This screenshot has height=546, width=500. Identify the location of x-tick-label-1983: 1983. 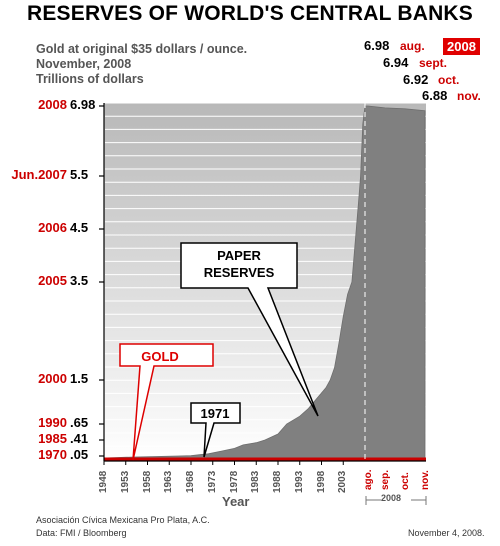
(256, 481).